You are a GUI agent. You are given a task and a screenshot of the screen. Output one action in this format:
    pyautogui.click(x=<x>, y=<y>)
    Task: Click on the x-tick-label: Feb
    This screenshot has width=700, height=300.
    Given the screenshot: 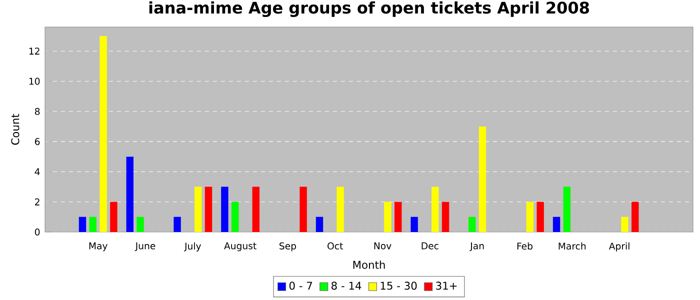 What is the action you would take?
    pyautogui.click(x=524, y=246)
    